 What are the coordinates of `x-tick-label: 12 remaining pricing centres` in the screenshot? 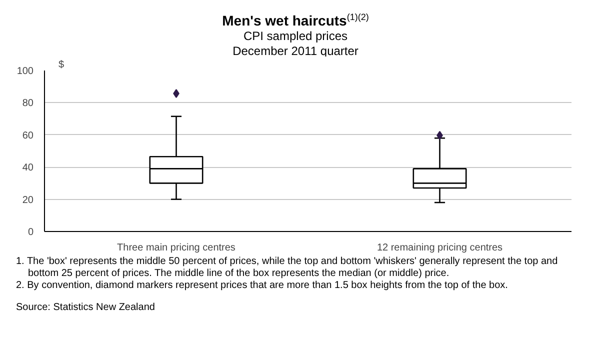 It's located at (439, 248).